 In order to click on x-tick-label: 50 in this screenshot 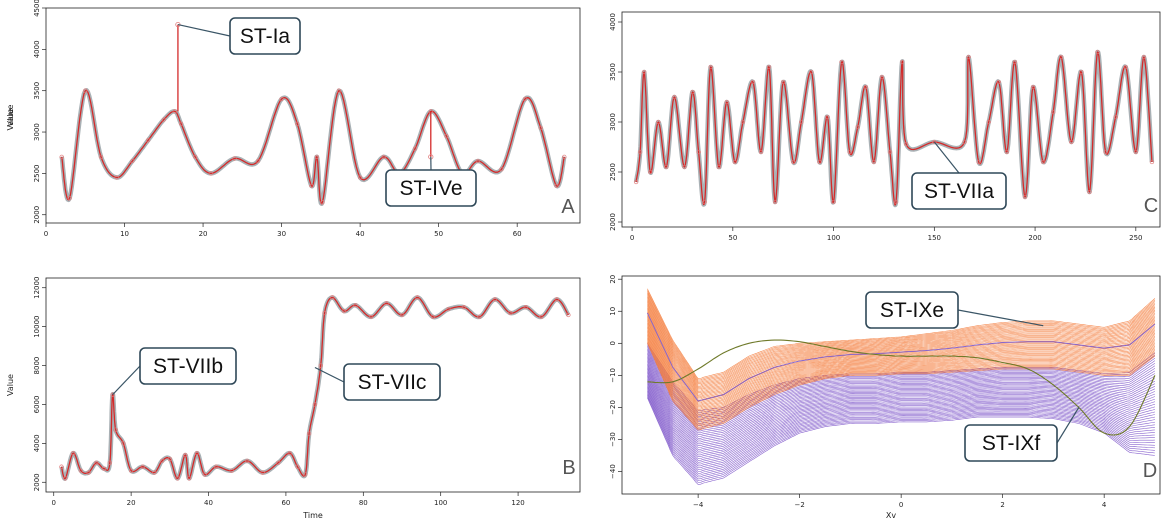, I will do `click(438, 234)`.